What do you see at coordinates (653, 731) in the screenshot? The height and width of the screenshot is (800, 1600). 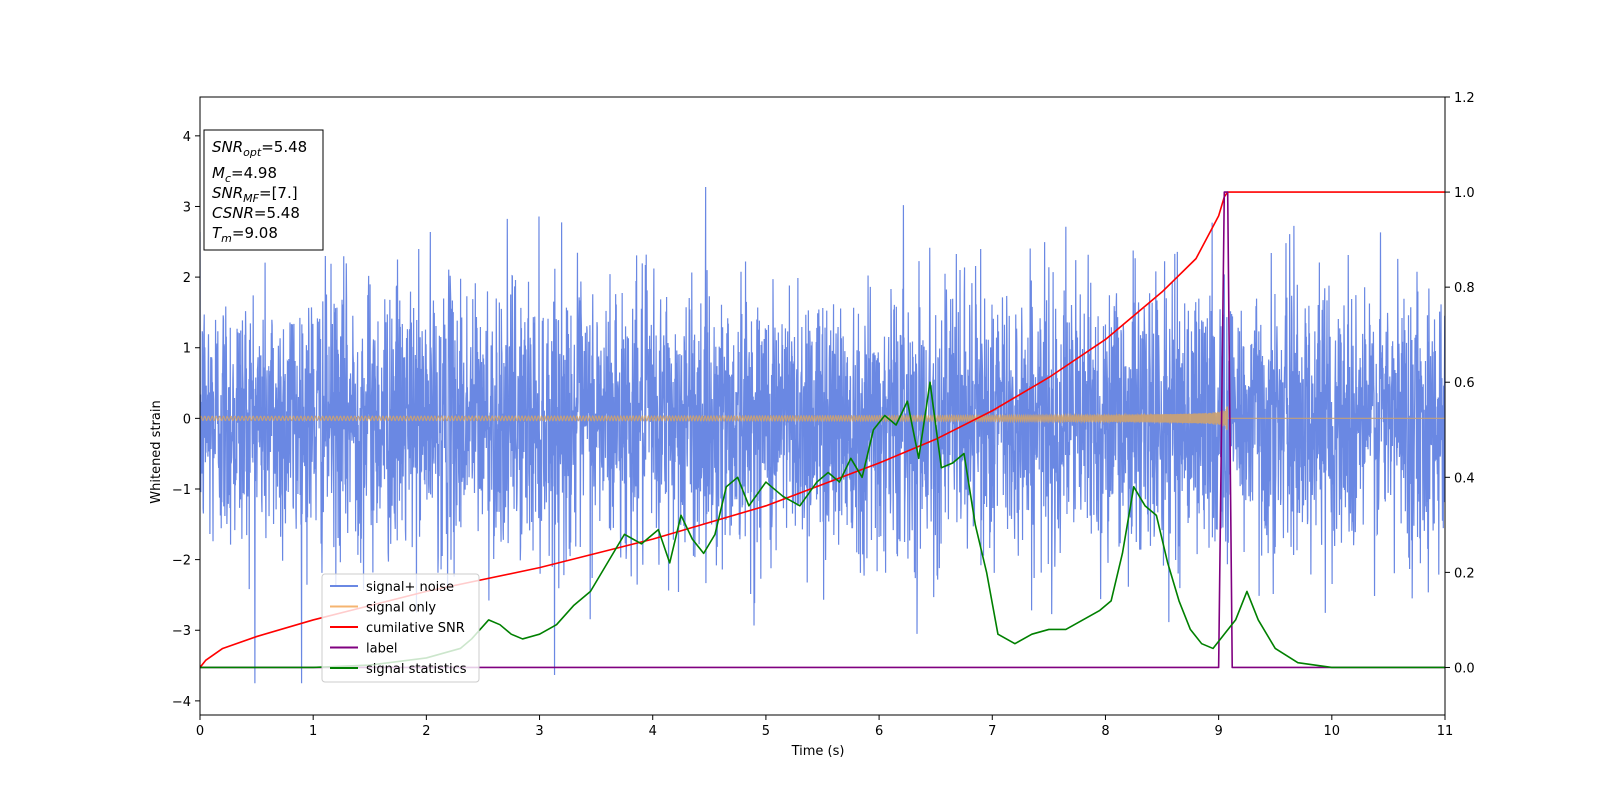 I see `x-tick-label: 4` at bounding box center [653, 731].